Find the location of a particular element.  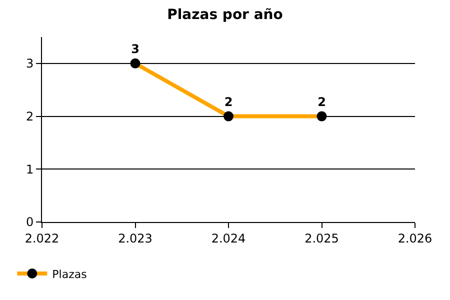

y-tick-label: 0 is located at coordinates (30, 222).